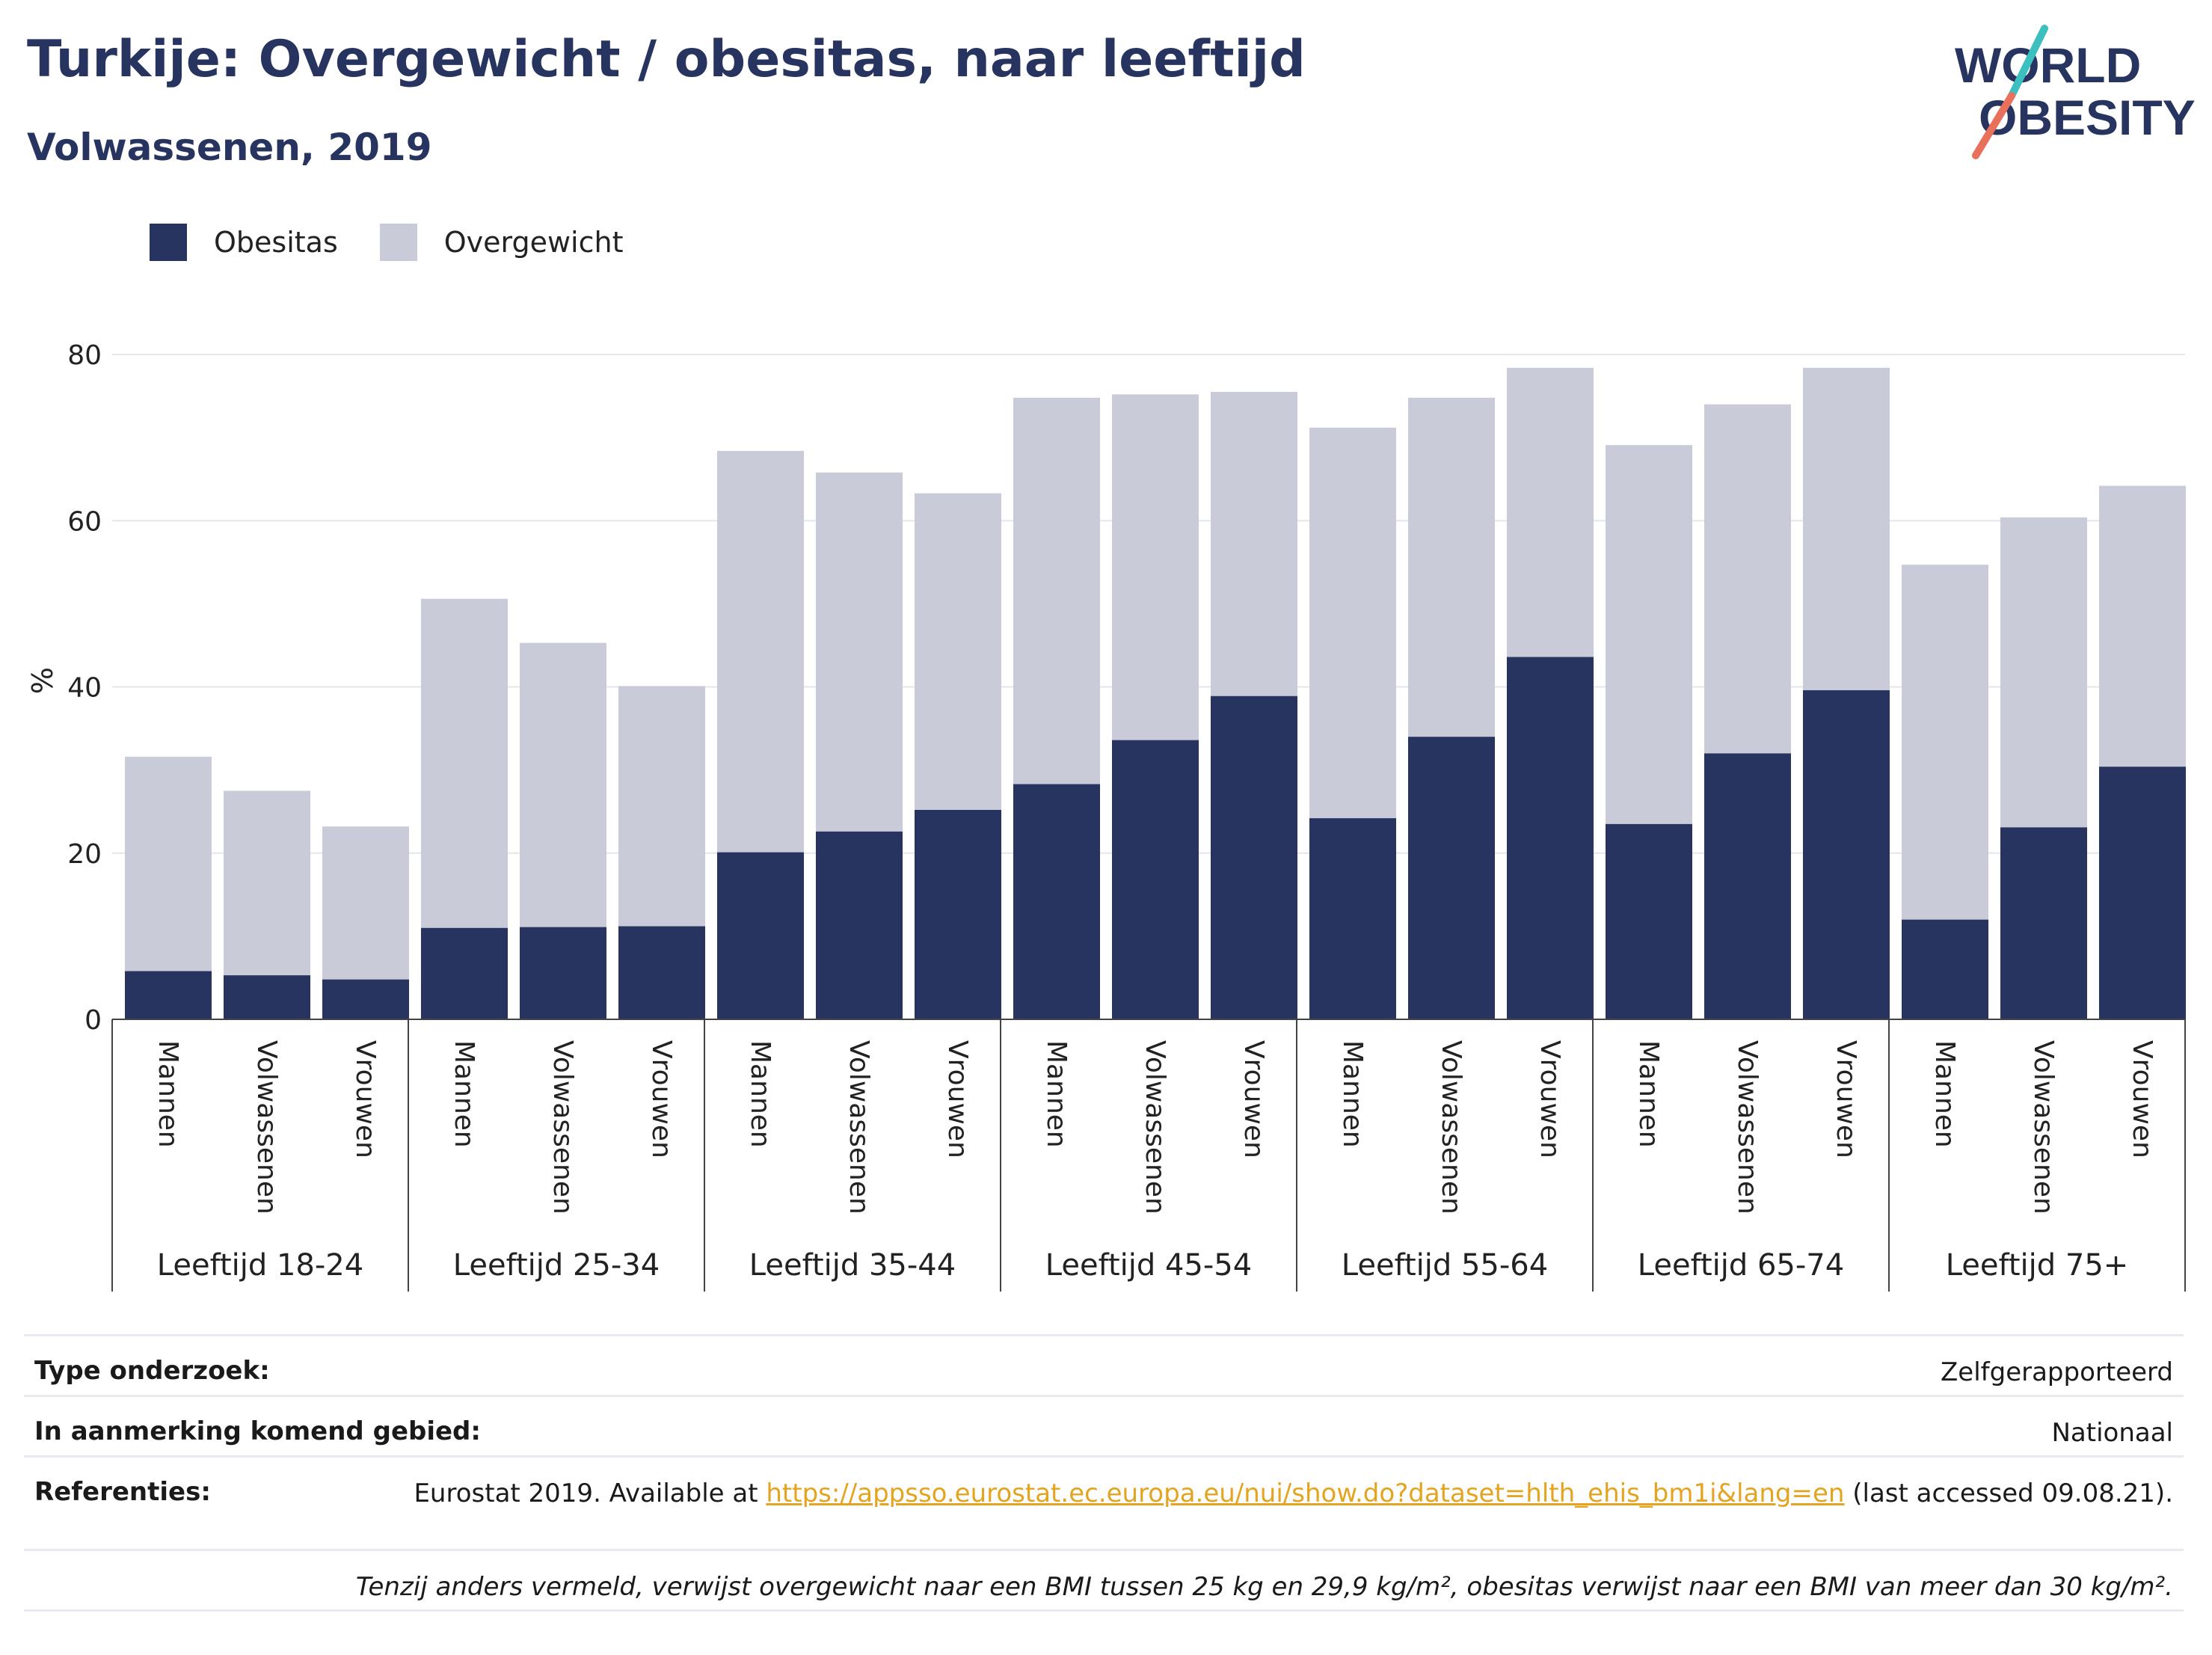  Describe the element at coordinates (2008, 1493) in the screenshot. I see `ref-suffix: (last accessed 09.08.21).` at that location.